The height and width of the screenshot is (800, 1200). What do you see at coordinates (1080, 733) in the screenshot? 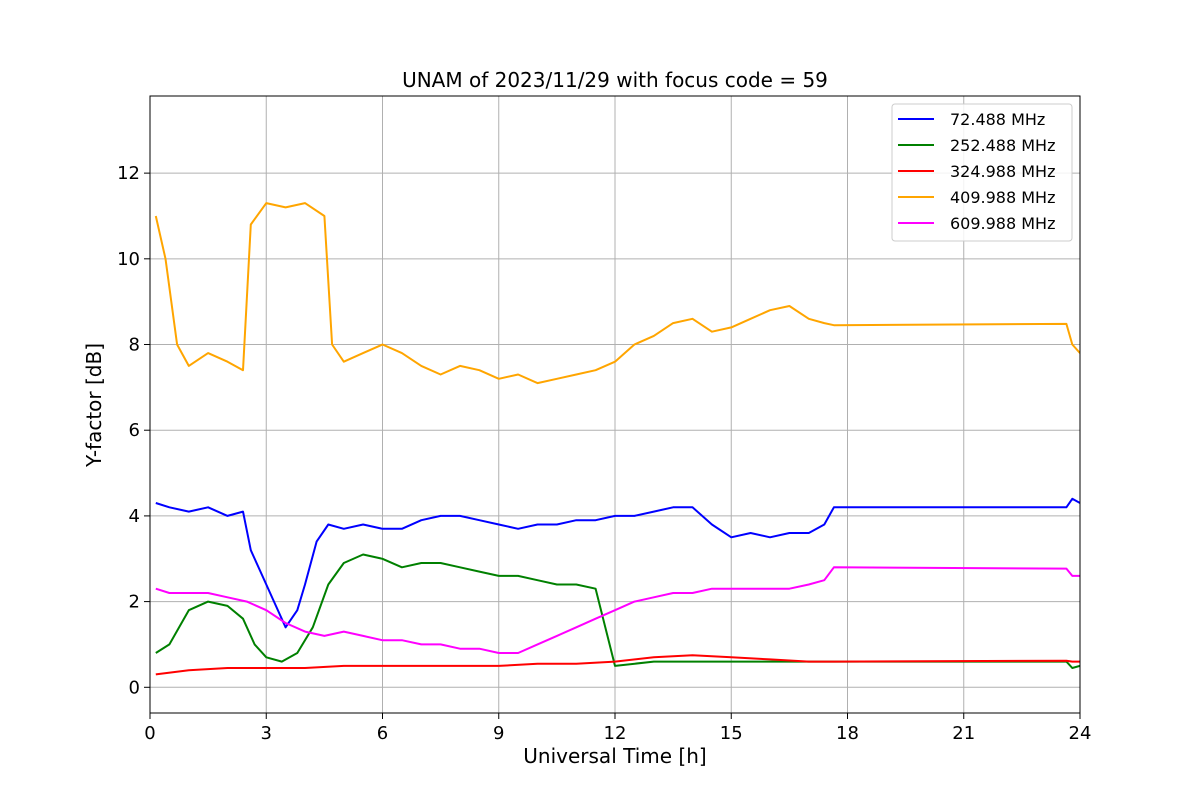
I see `x-tick-label: 24` at bounding box center [1080, 733].